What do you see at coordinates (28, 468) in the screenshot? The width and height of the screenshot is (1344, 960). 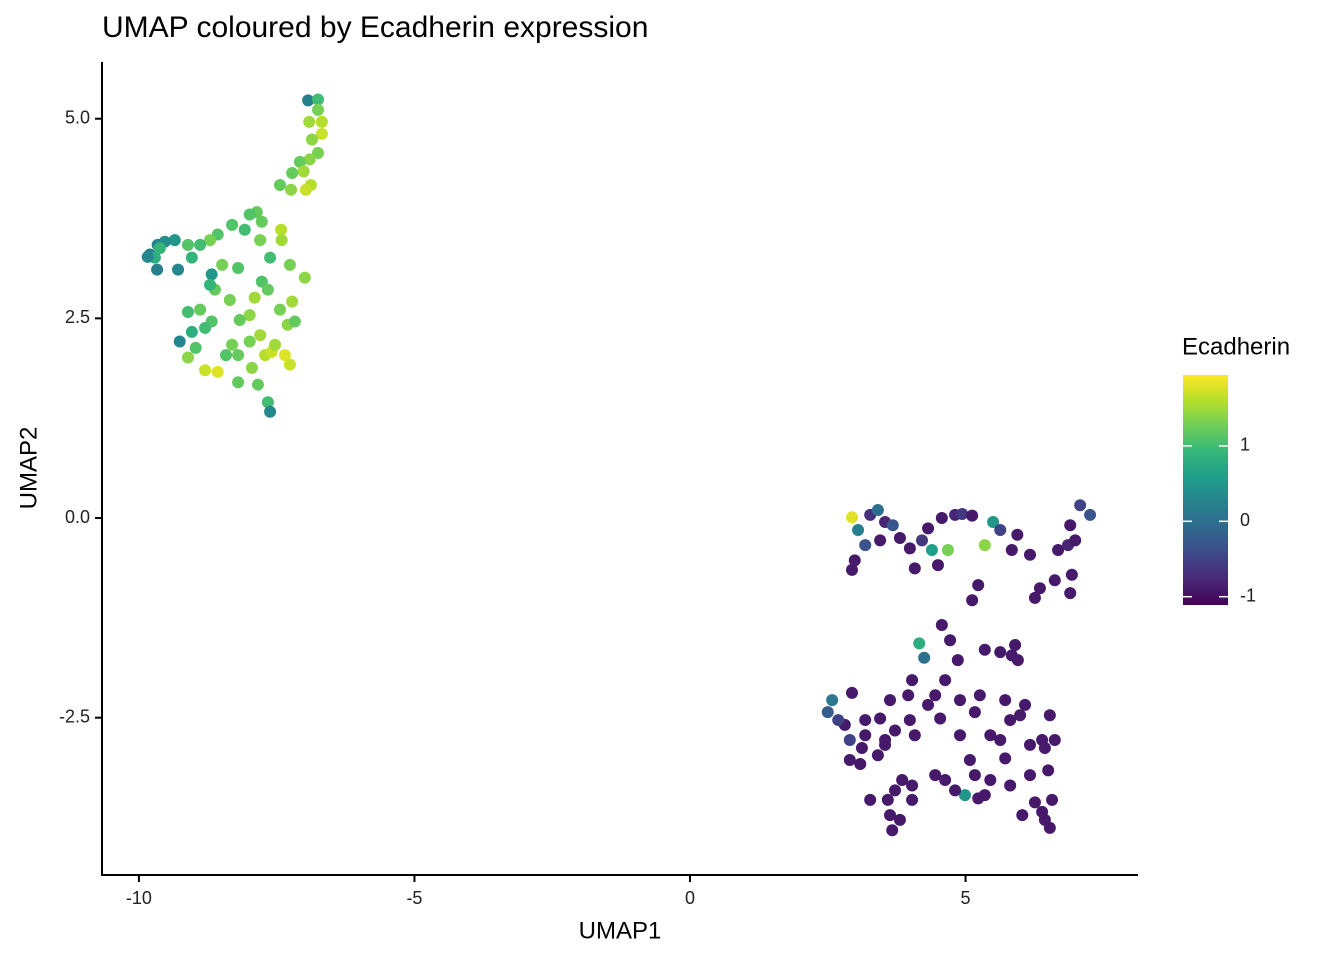 I see `y-axis-label: UMAP2` at bounding box center [28, 468].